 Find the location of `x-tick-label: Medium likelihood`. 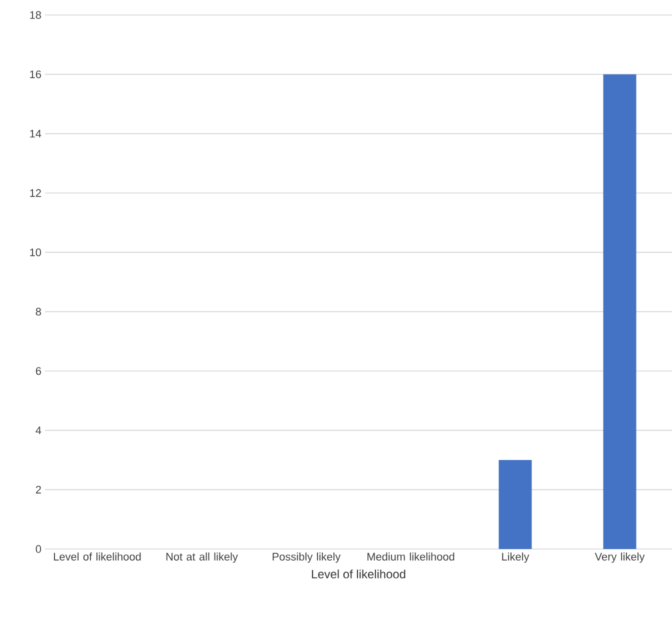

x-tick-label: Medium likelihood is located at coordinates (410, 556).